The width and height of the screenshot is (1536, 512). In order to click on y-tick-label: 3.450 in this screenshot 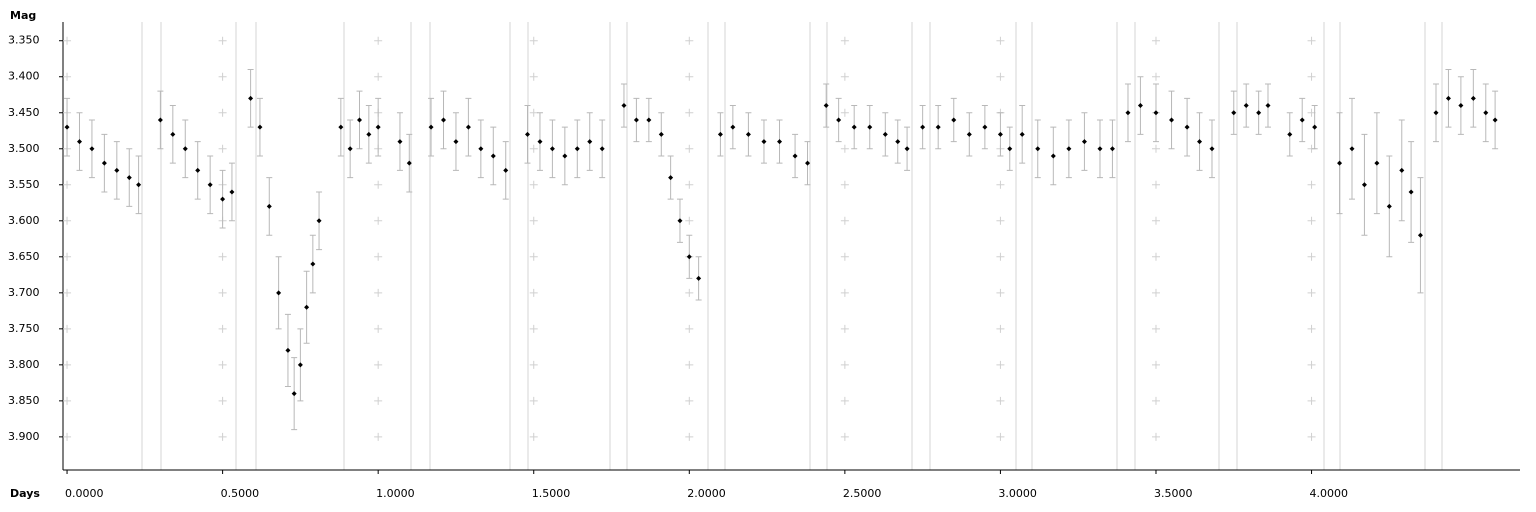, I will do `click(24, 112)`.